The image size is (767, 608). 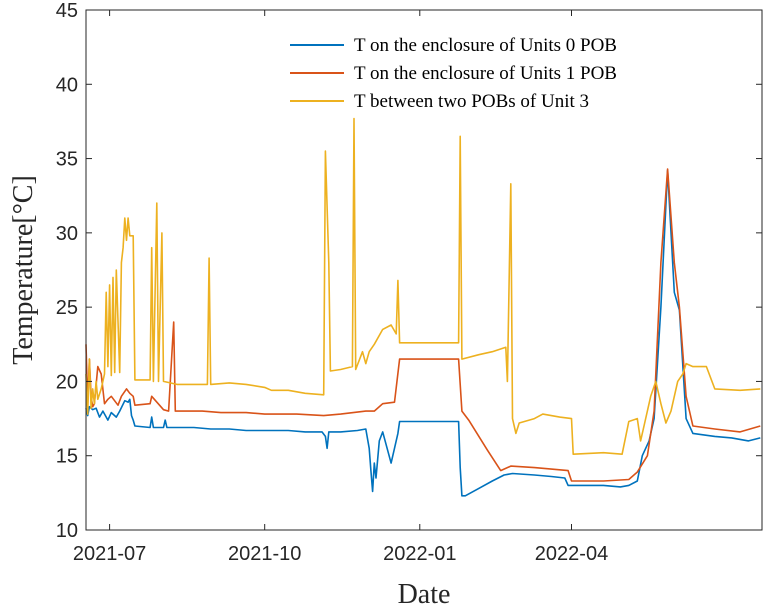 I want to click on y-tick-label: 20, so click(x=67, y=382).